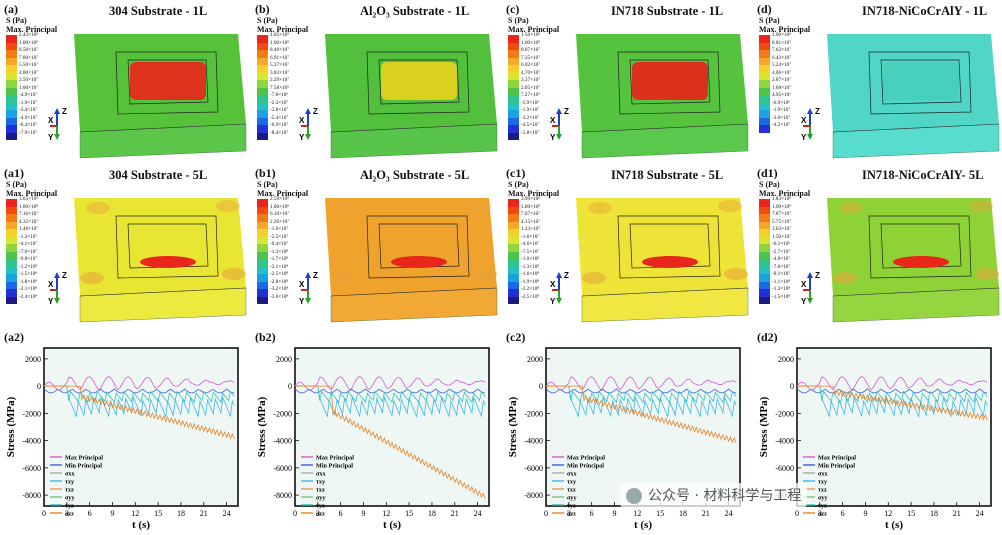 The height and width of the screenshot is (535, 1002). What do you see at coordinates (530, 281) in the screenshot?
I see `legend-value: -1.9×10⁸` at bounding box center [530, 281].